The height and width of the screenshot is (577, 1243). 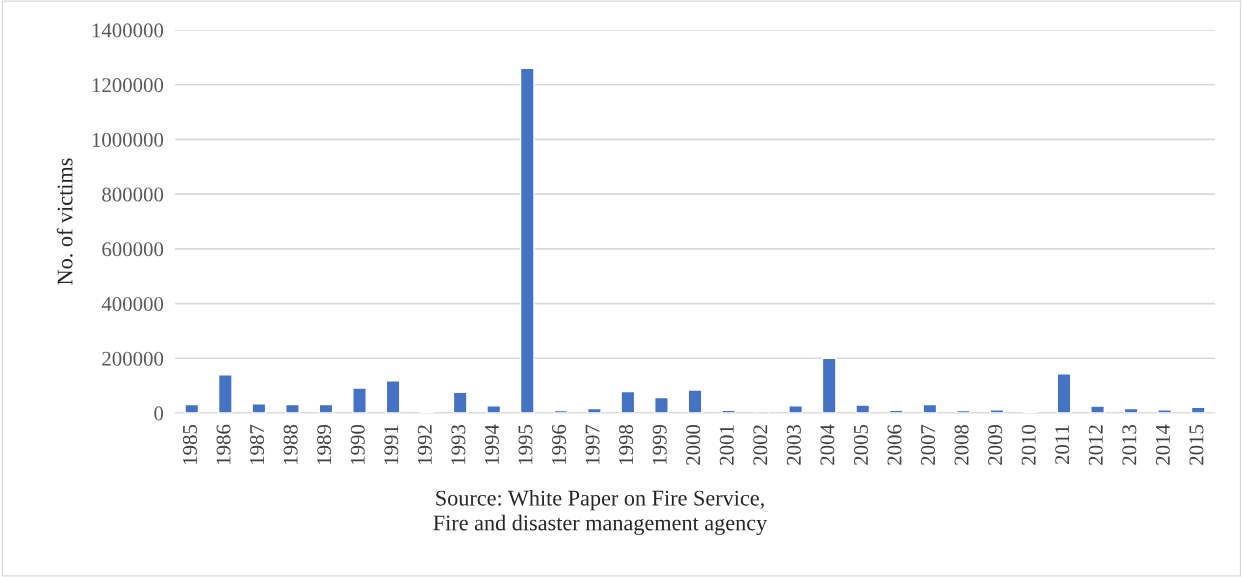 What do you see at coordinates (1062, 445) in the screenshot?
I see `x-tick-label: 2011` at bounding box center [1062, 445].